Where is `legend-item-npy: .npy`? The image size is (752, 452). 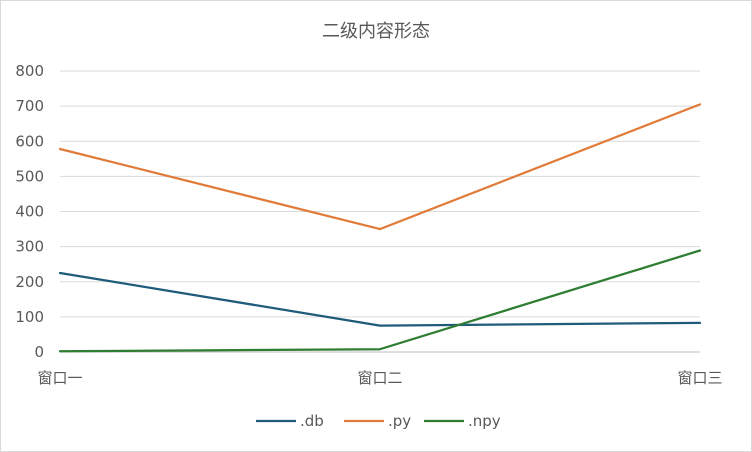 legend-item-npy: .npy is located at coordinates (462, 421).